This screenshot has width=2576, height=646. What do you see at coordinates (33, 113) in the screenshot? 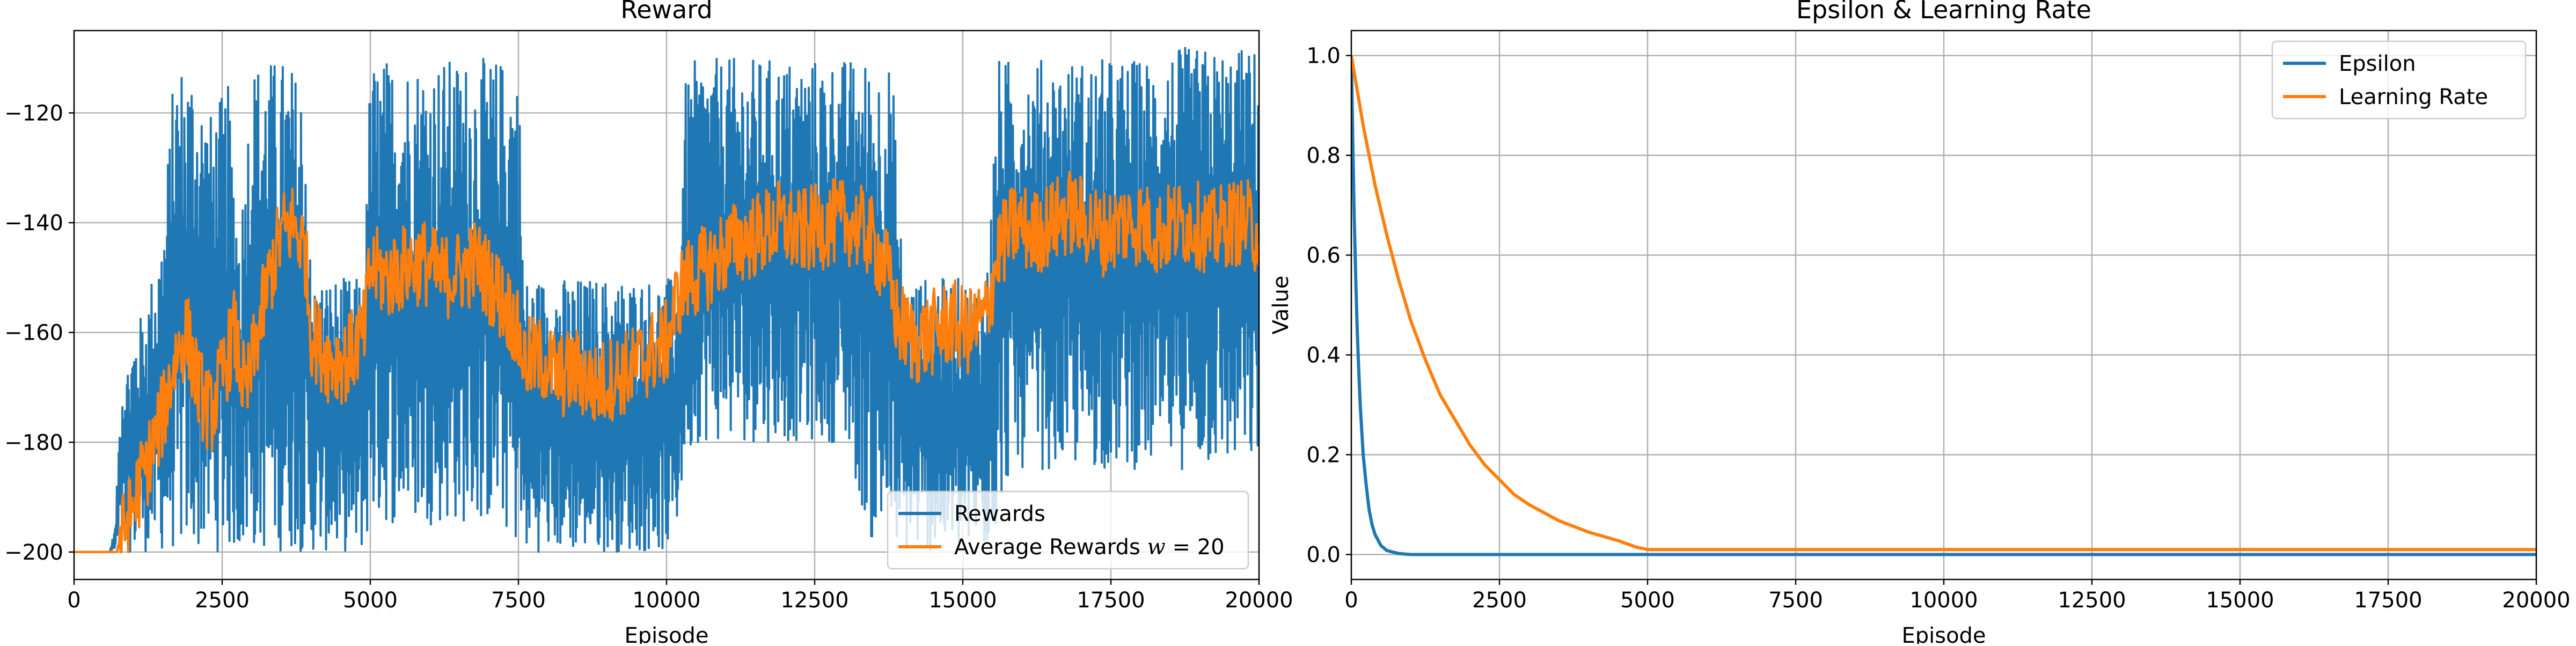
I see `y-tick-label: −120` at bounding box center [33, 113].